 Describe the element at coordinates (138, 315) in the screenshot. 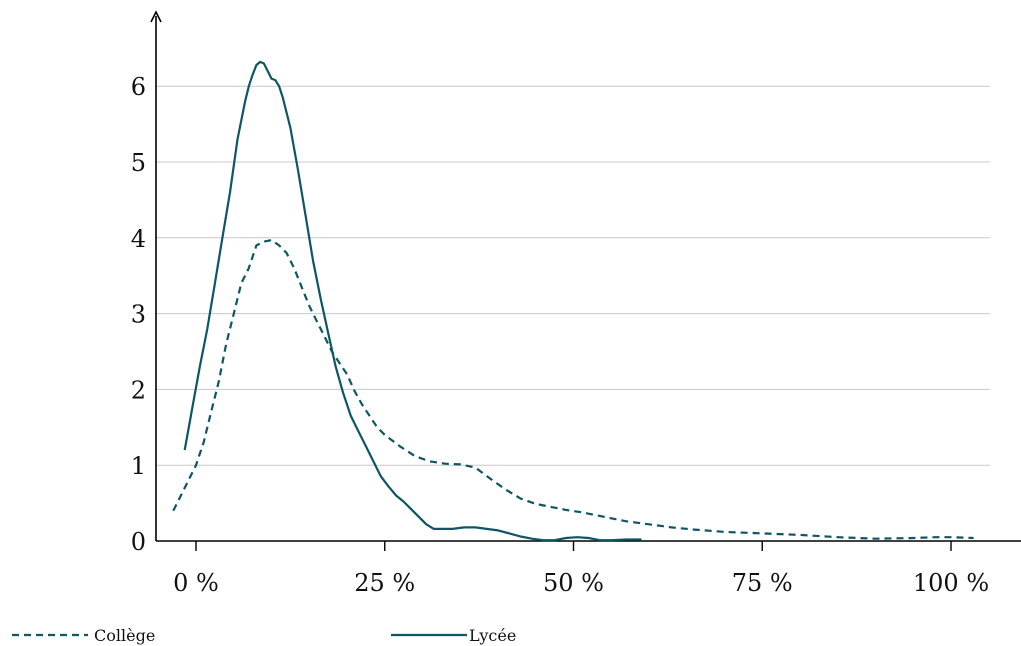

I see `y-tick-label: 3` at that location.